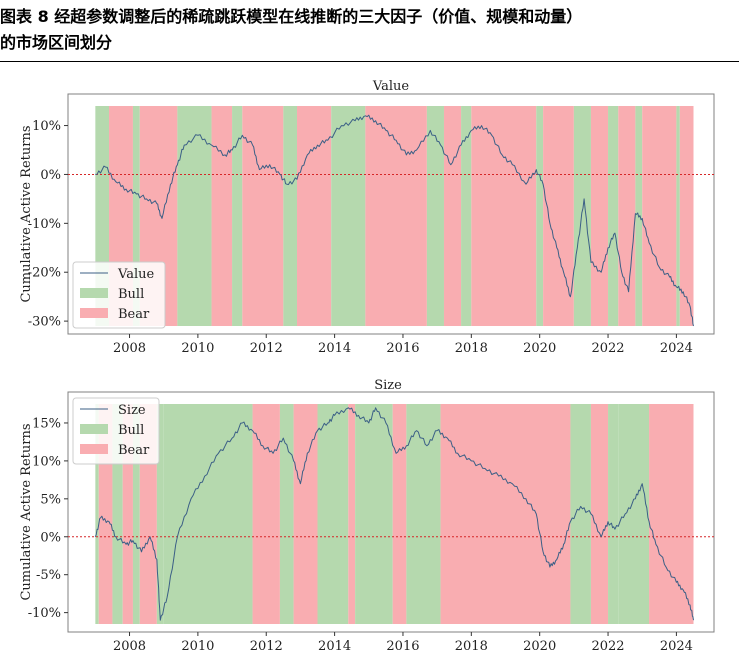 This screenshot has height=654, width=739. What do you see at coordinates (266, 348) in the screenshot?
I see `value-xtick-label: 2012` at bounding box center [266, 348].